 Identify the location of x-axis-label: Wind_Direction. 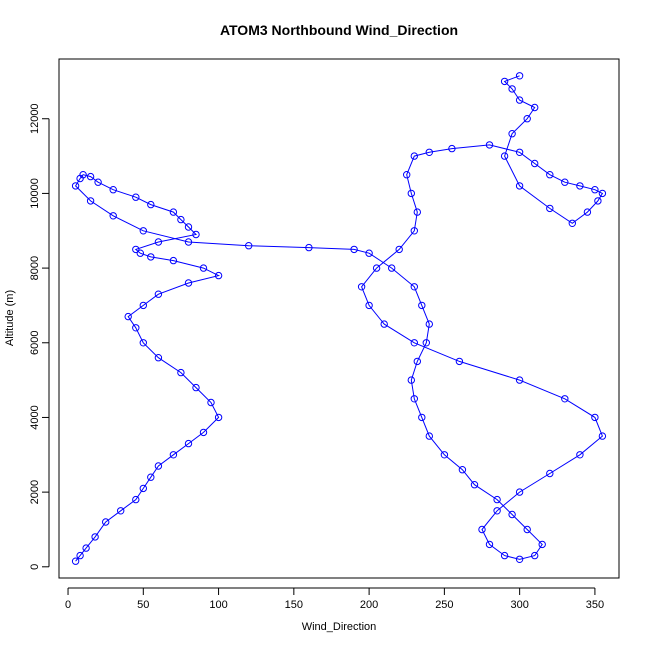
(339, 627).